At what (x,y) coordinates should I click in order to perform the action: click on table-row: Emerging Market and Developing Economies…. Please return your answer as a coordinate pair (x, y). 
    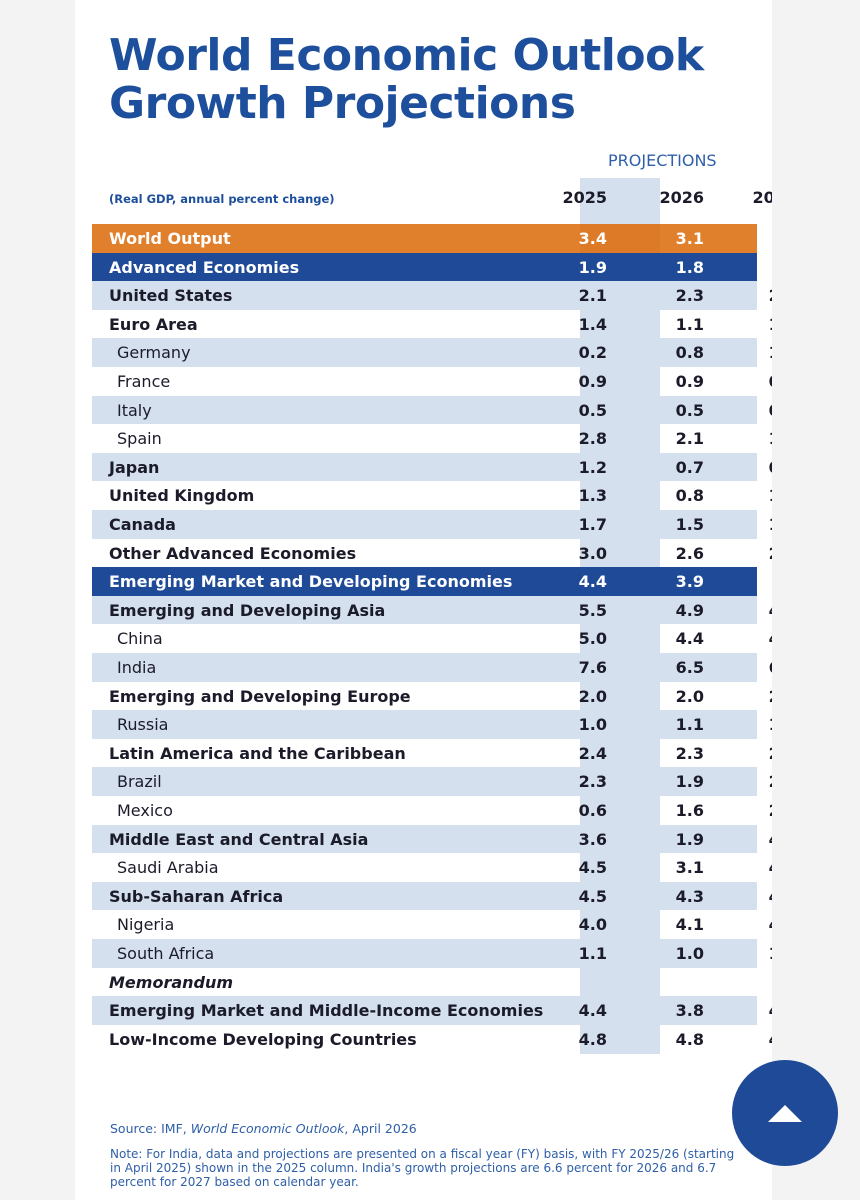
    Looking at the image, I should click on (432, 582).